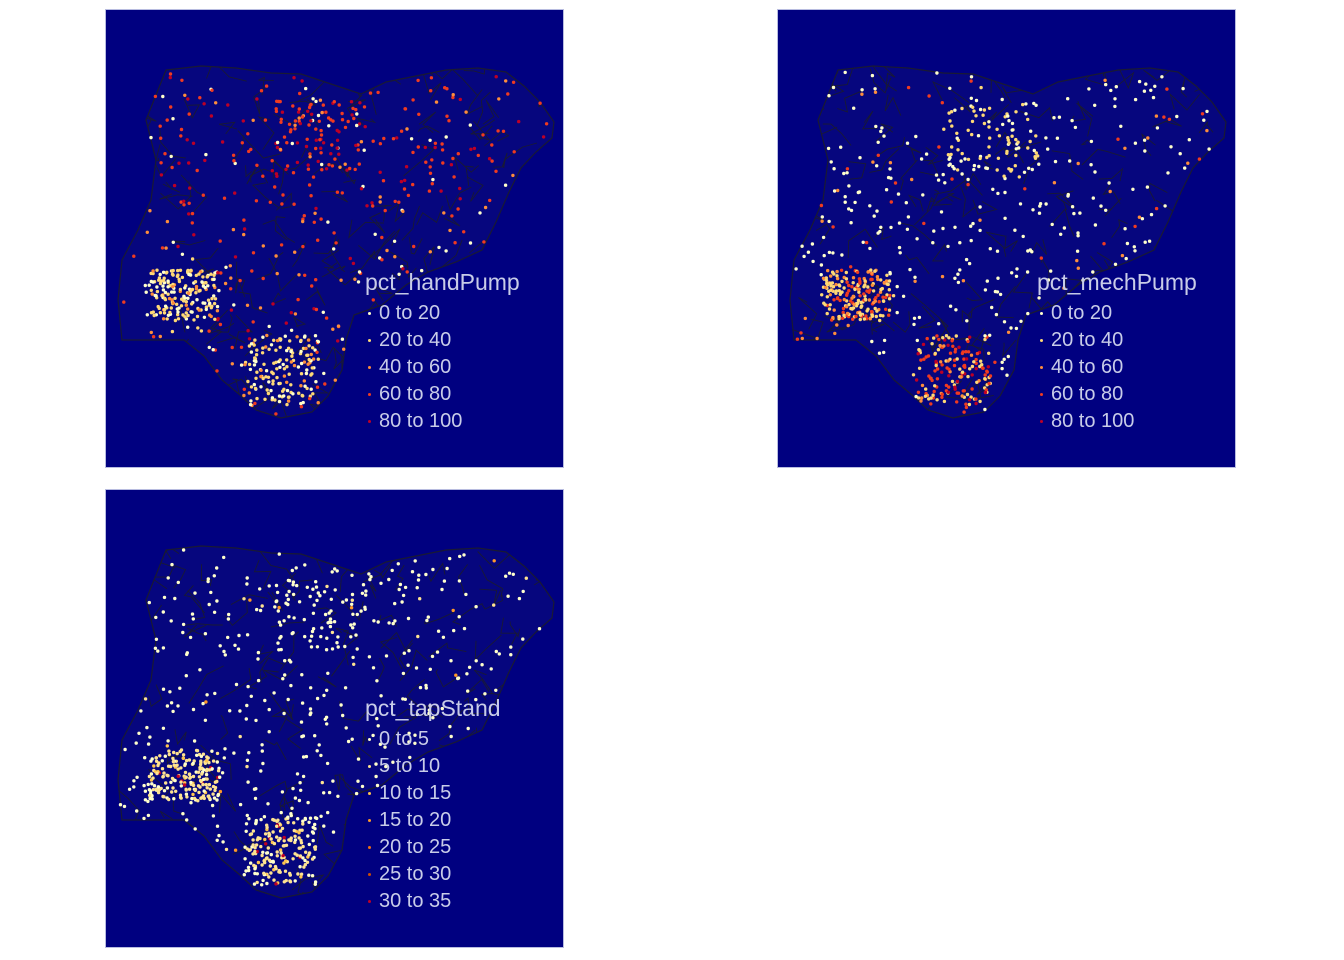 The image size is (1344, 960). I want to click on legend-item: 80 to 100, so click(442, 421).